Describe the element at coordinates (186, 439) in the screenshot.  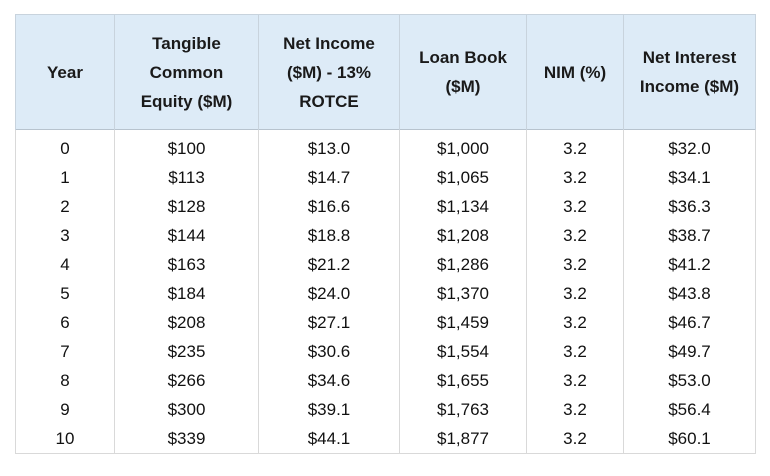
I see `tangible-common-equity-cell: $339` at that location.